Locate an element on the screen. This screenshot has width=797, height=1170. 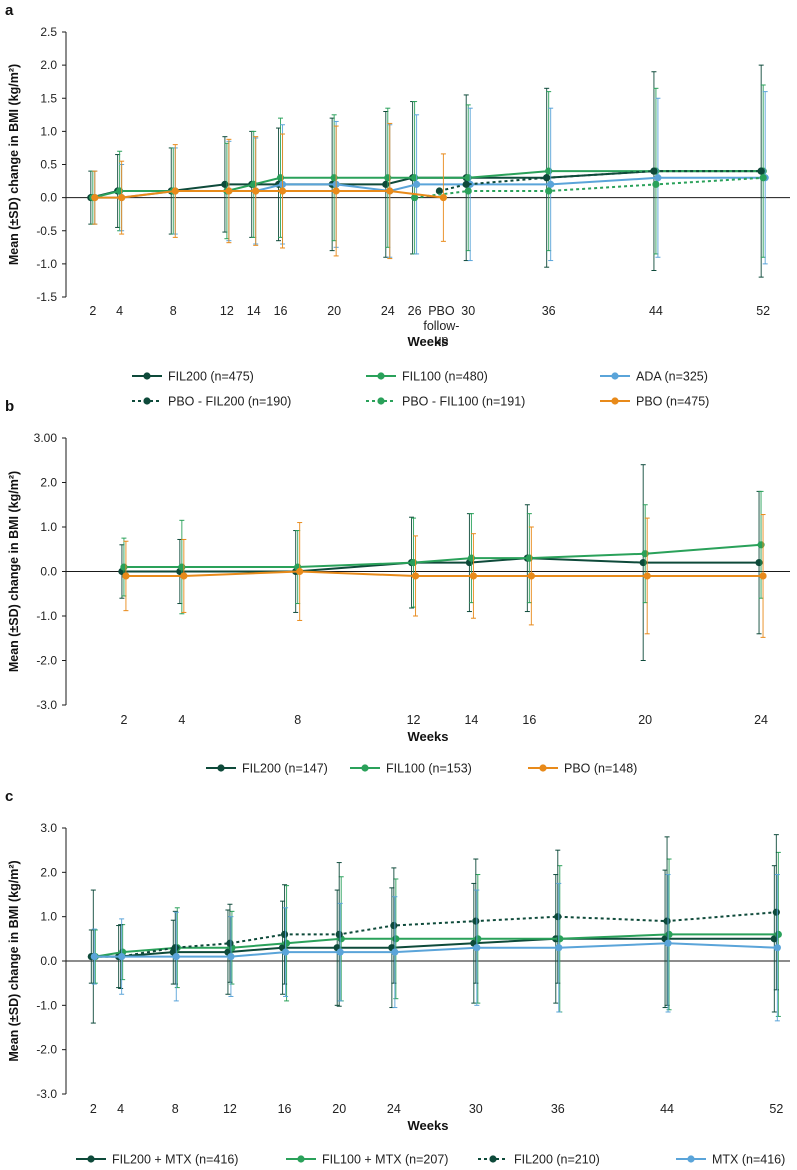
y-tick-label: 2.5 is located at coordinates (48, 32).